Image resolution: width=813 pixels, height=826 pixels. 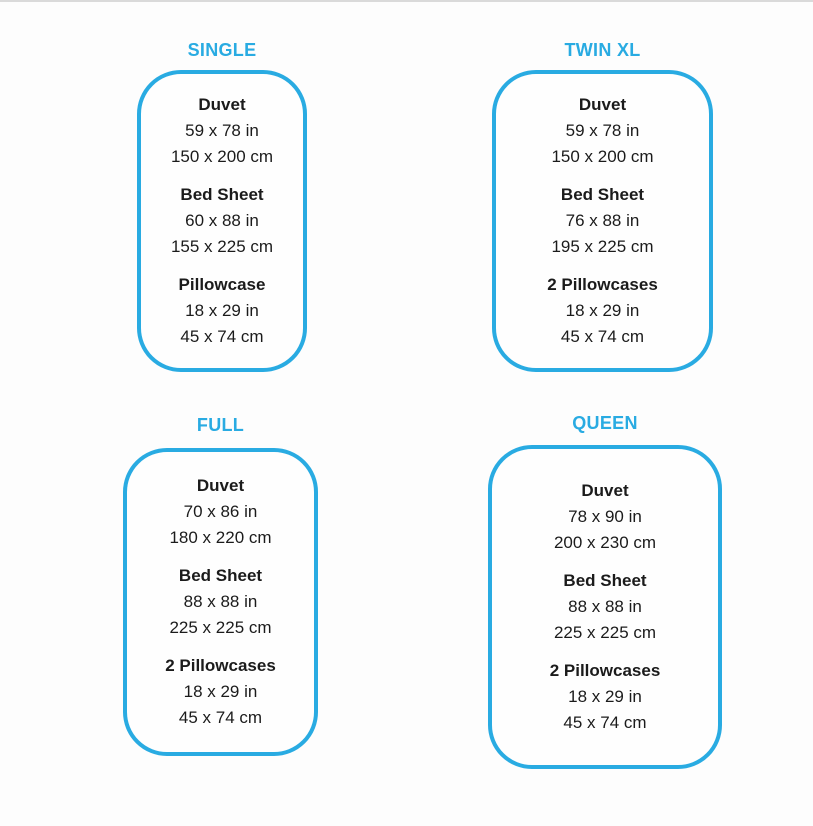 I want to click on spec-section-bed-sheet: Bed Sheet 60 x 88 in 155 x 225 cm, so click(x=222, y=221).